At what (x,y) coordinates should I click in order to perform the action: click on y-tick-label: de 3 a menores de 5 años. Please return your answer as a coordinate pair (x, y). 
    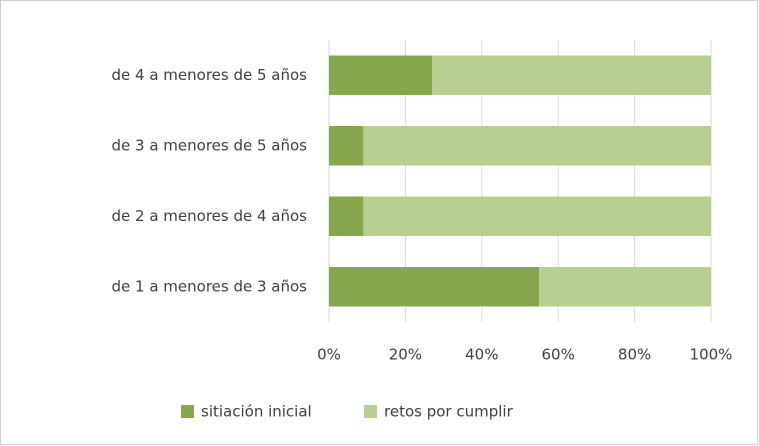
    Looking at the image, I should click on (210, 145).